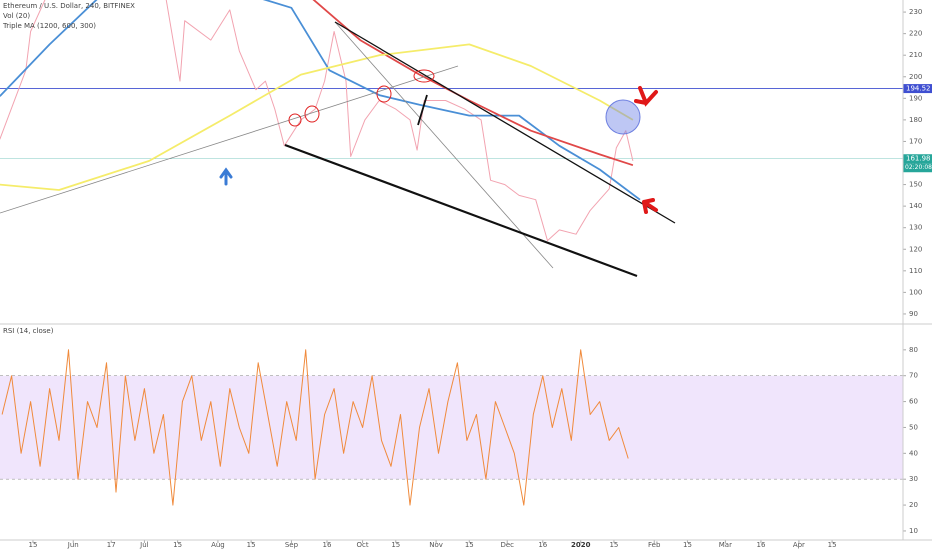  Describe the element at coordinates (913, 427) in the screenshot. I see `y-tick-label: 50` at that location.